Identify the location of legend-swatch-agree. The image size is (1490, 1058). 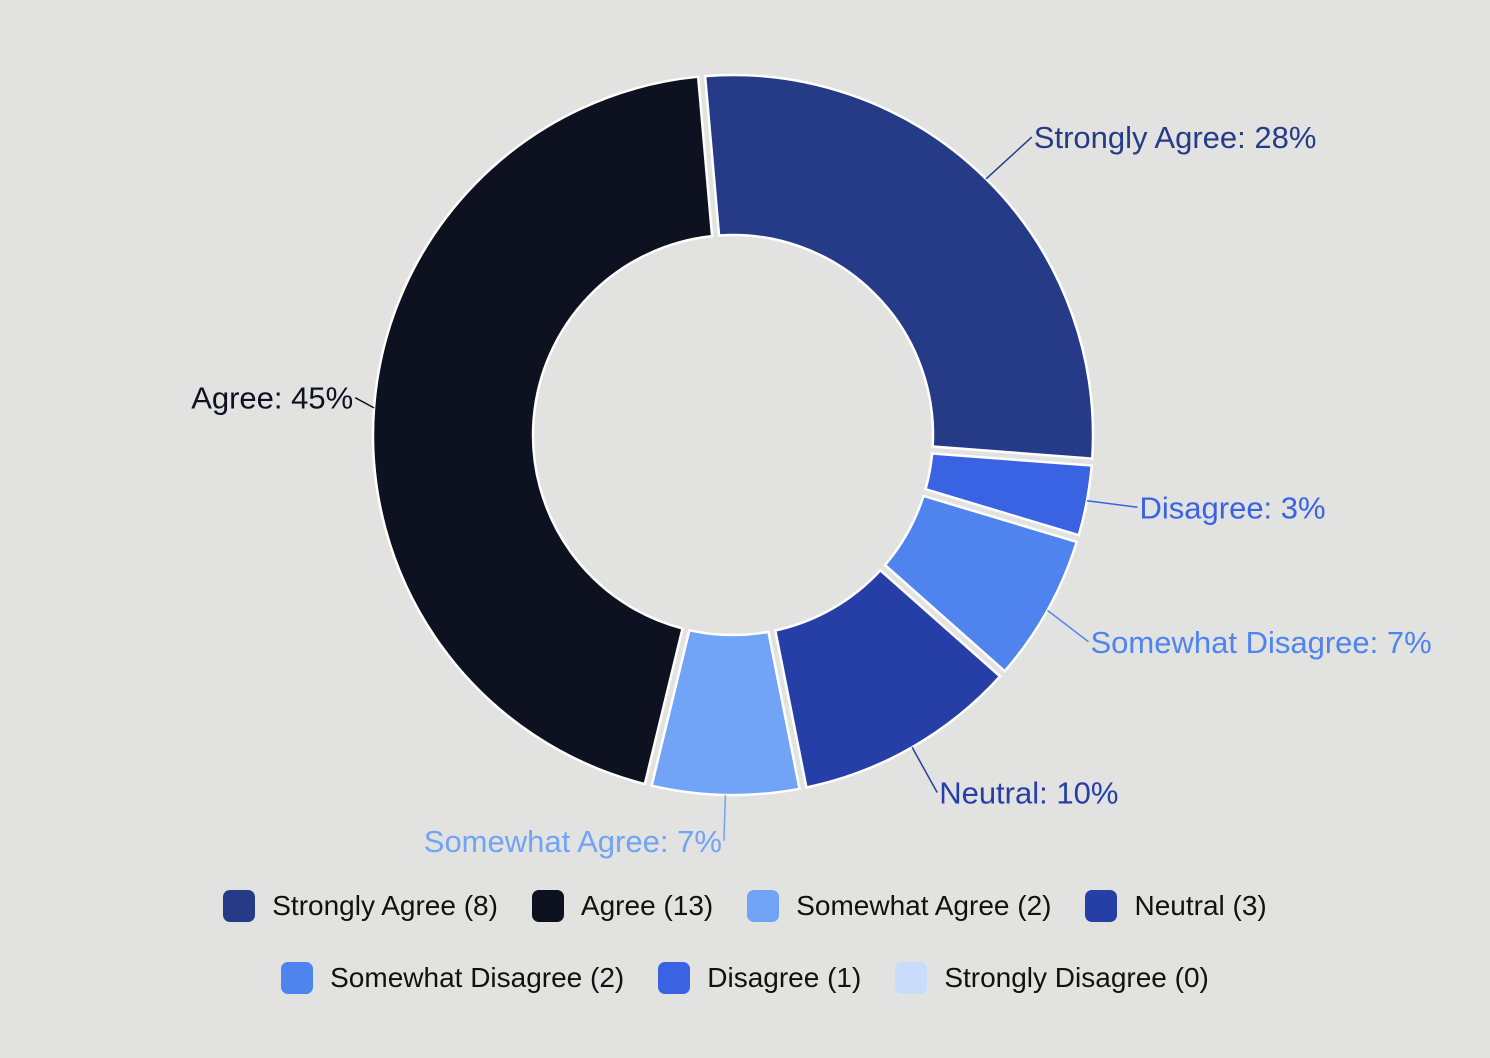
(547, 906).